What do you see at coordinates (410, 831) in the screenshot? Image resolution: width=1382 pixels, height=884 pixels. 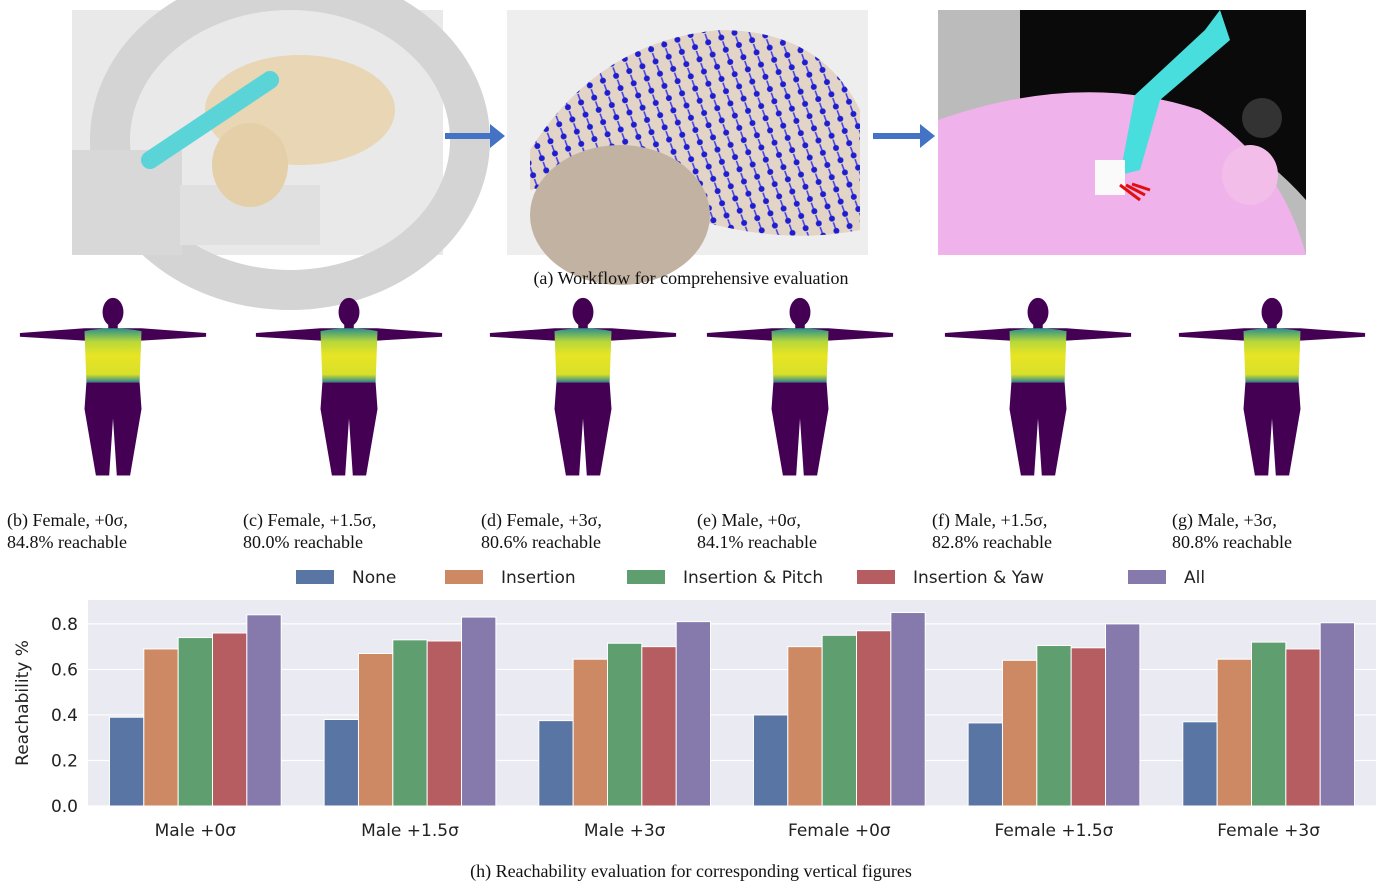 I see `x-tick-label: Male +1.5σ` at bounding box center [410, 831].